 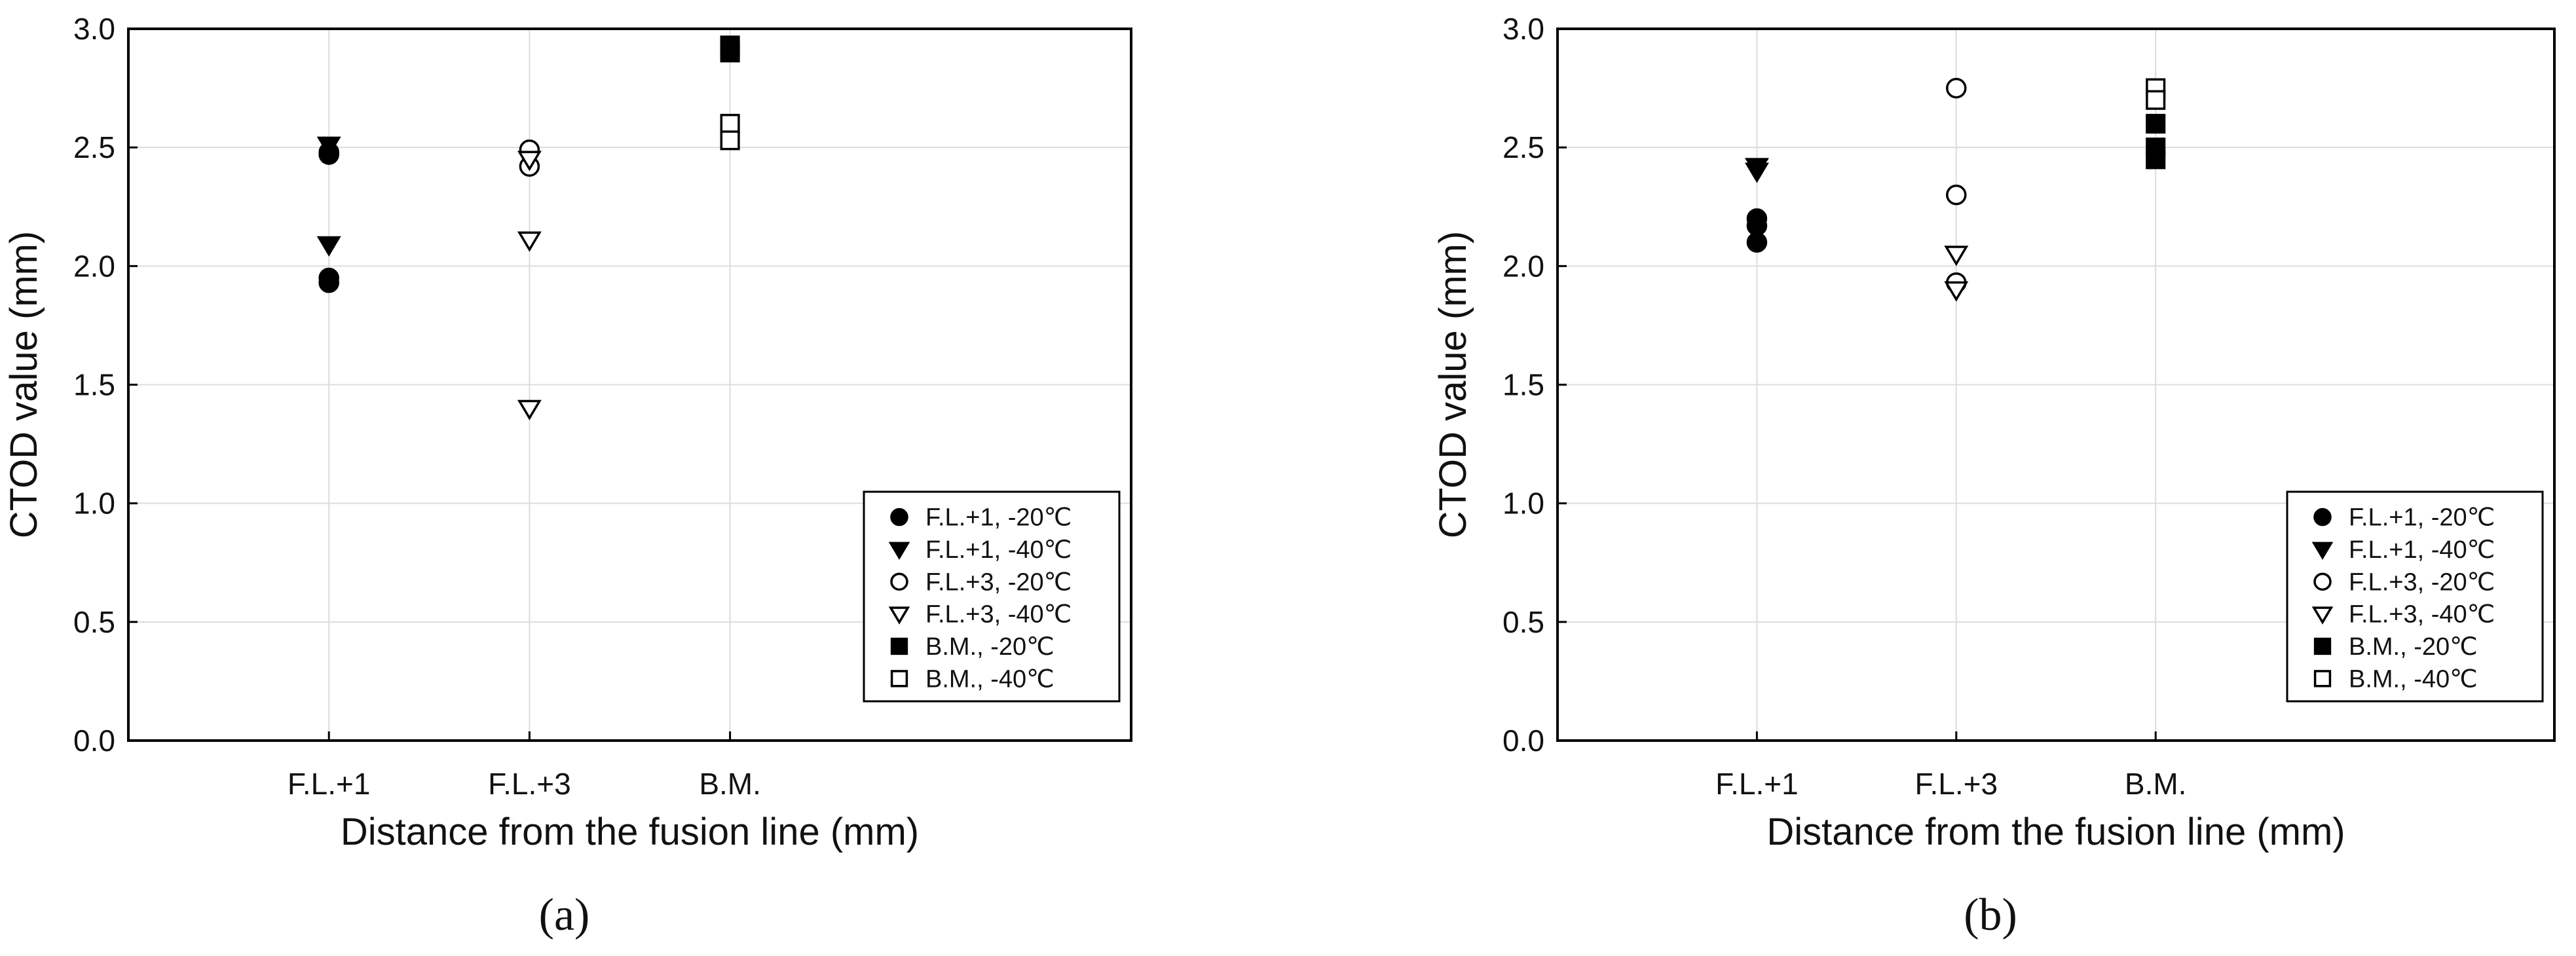 I want to click on panel-caption: (b), so click(x=1990, y=915).